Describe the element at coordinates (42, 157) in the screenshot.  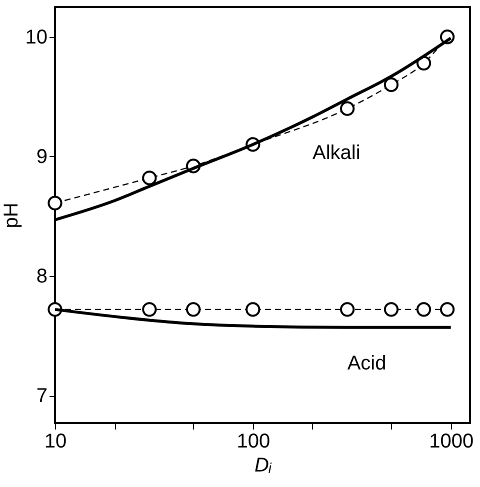
I see `y-tick-label: 9` at that location.